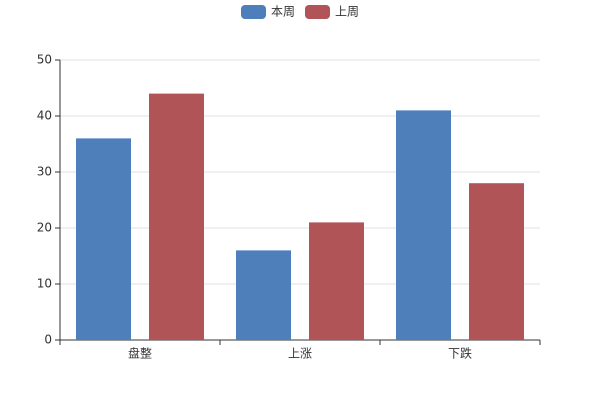  Describe the element at coordinates (44, 228) in the screenshot. I see `y-tick-label: 20` at that location.